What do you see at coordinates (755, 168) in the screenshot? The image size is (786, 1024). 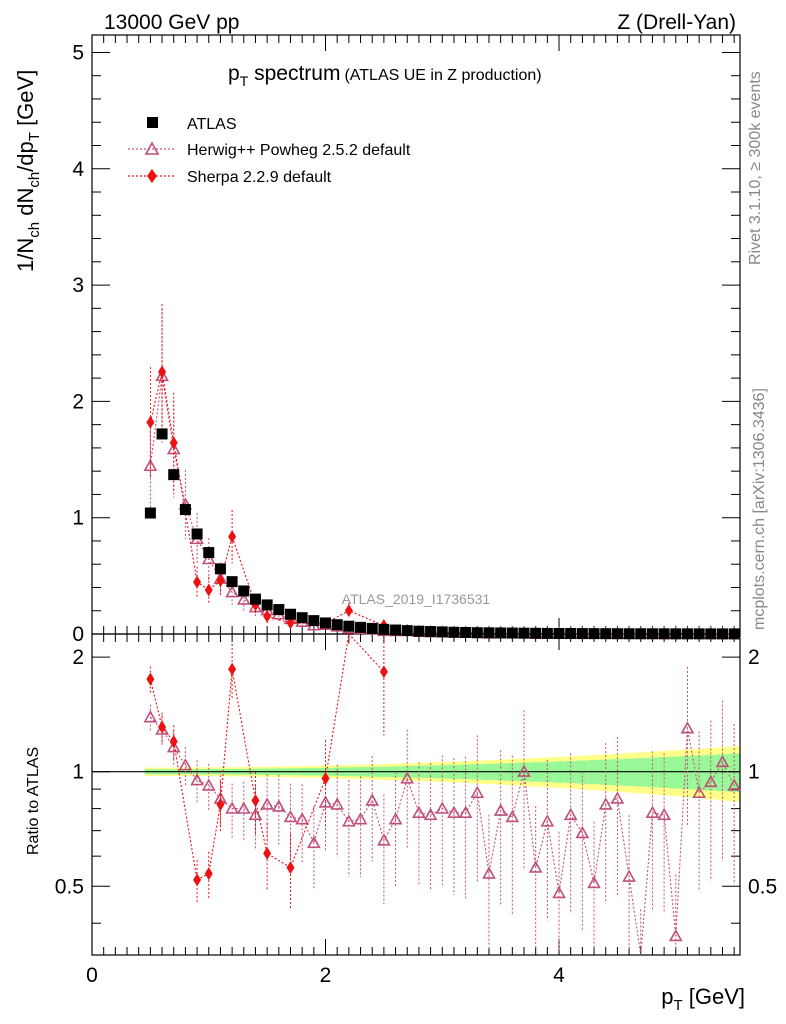 I see `rivet-label: Rivet 3.1.10, ≥ 300k events` at bounding box center [755, 168].